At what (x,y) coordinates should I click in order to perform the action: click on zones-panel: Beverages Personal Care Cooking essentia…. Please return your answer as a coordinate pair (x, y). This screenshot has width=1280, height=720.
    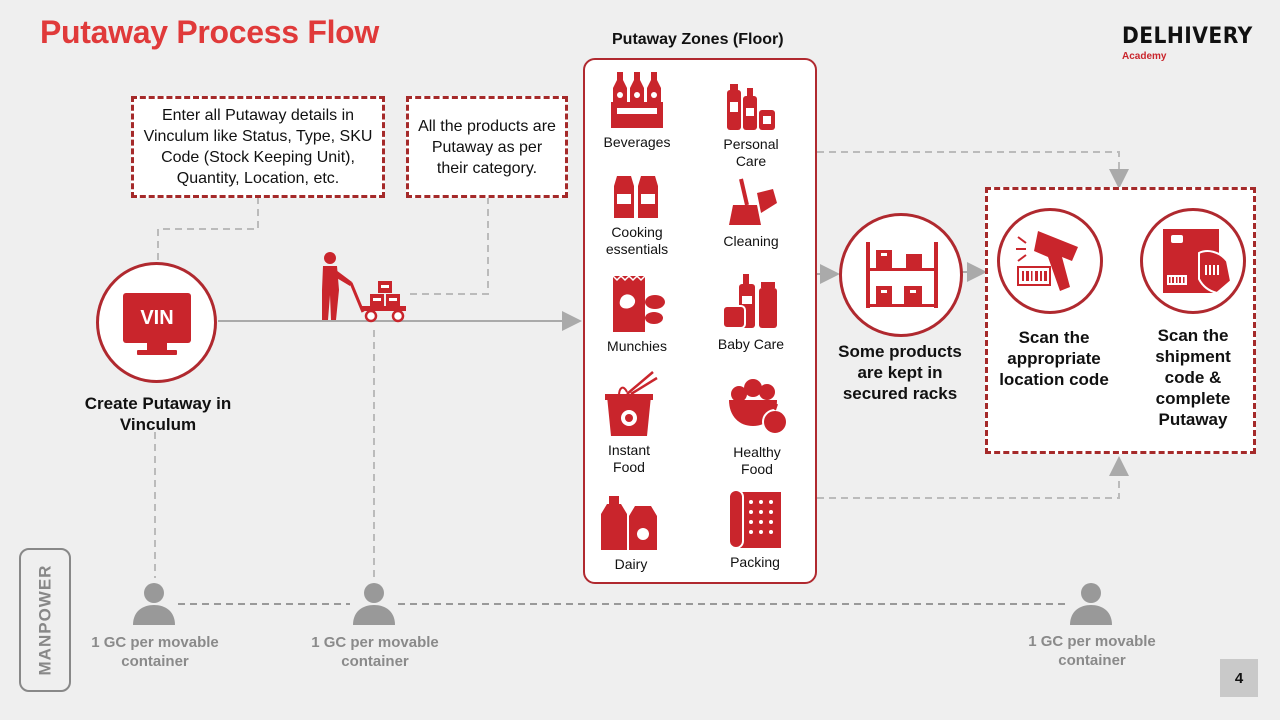
    Looking at the image, I should click on (700, 321).